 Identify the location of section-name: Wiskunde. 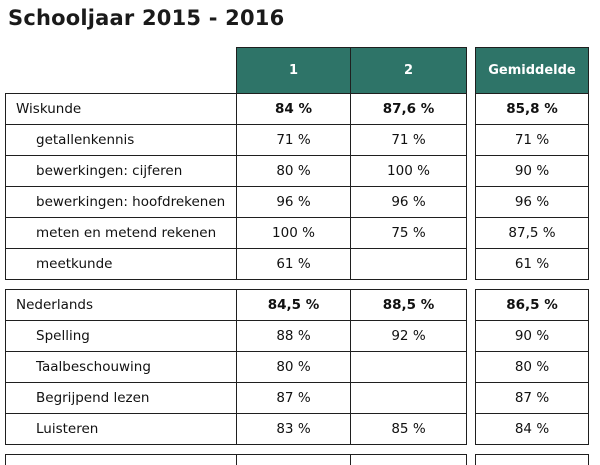
(121, 109).